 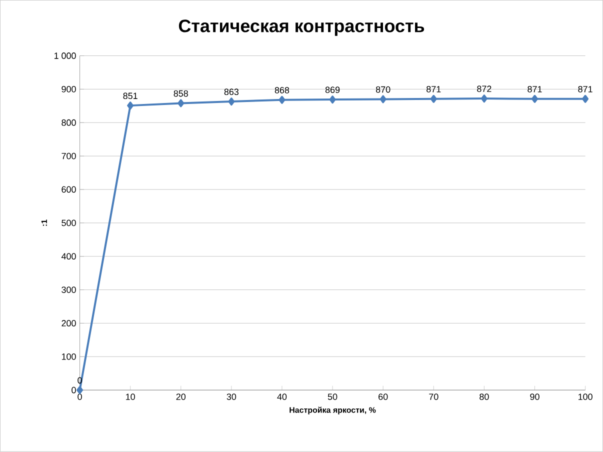 What do you see at coordinates (74, 390) in the screenshot?
I see `y-tick-label: 0` at bounding box center [74, 390].